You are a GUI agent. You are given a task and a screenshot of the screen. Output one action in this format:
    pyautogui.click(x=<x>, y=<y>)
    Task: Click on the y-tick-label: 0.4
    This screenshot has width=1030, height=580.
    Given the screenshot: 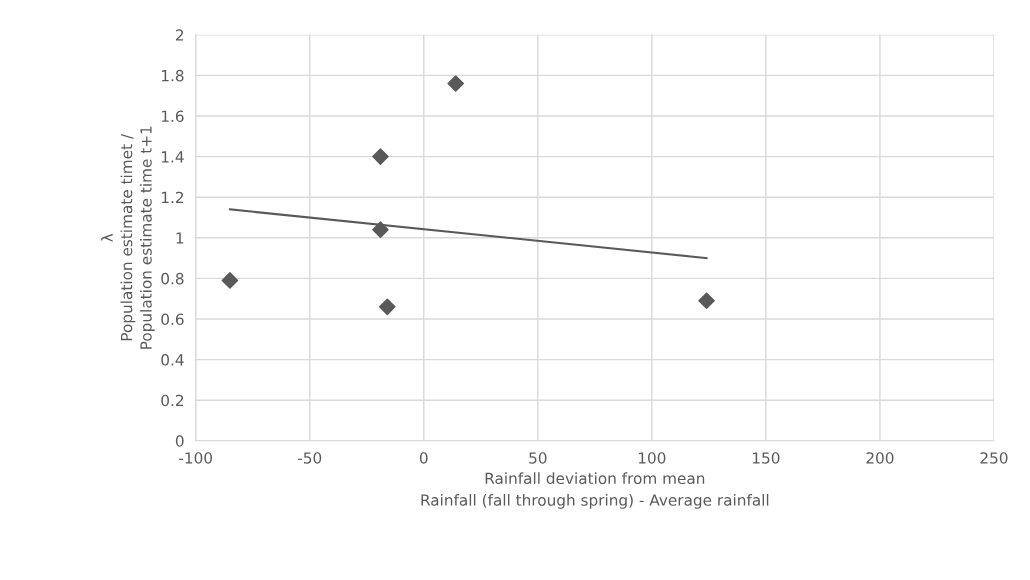 What is the action you would take?
    pyautogui.click(x=172, y=360)
    